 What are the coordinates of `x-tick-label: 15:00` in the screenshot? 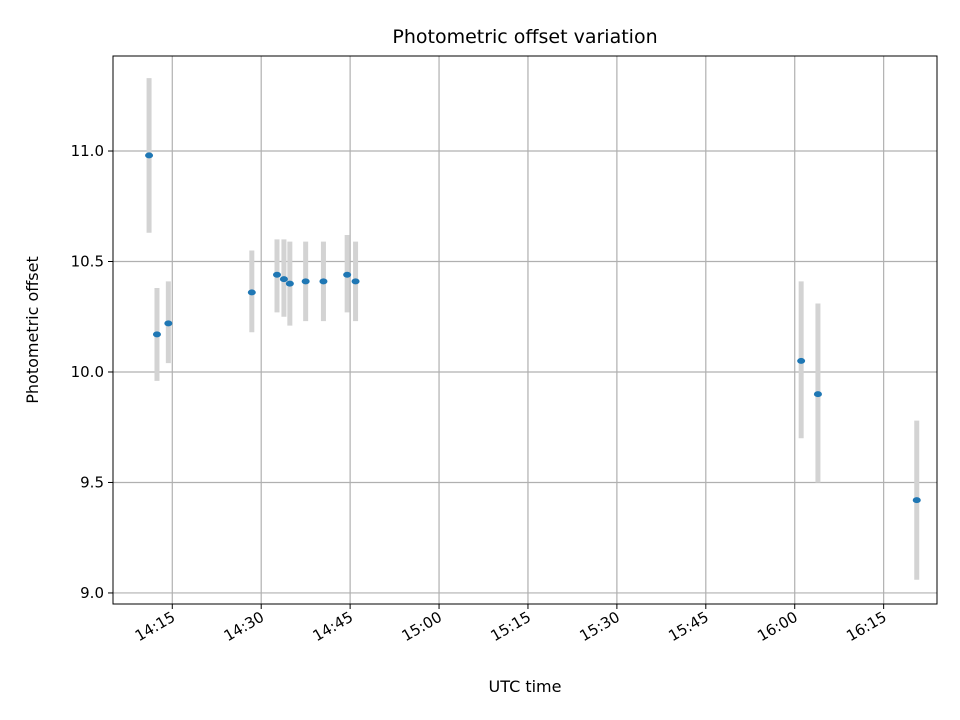 It's located at (422, 626).